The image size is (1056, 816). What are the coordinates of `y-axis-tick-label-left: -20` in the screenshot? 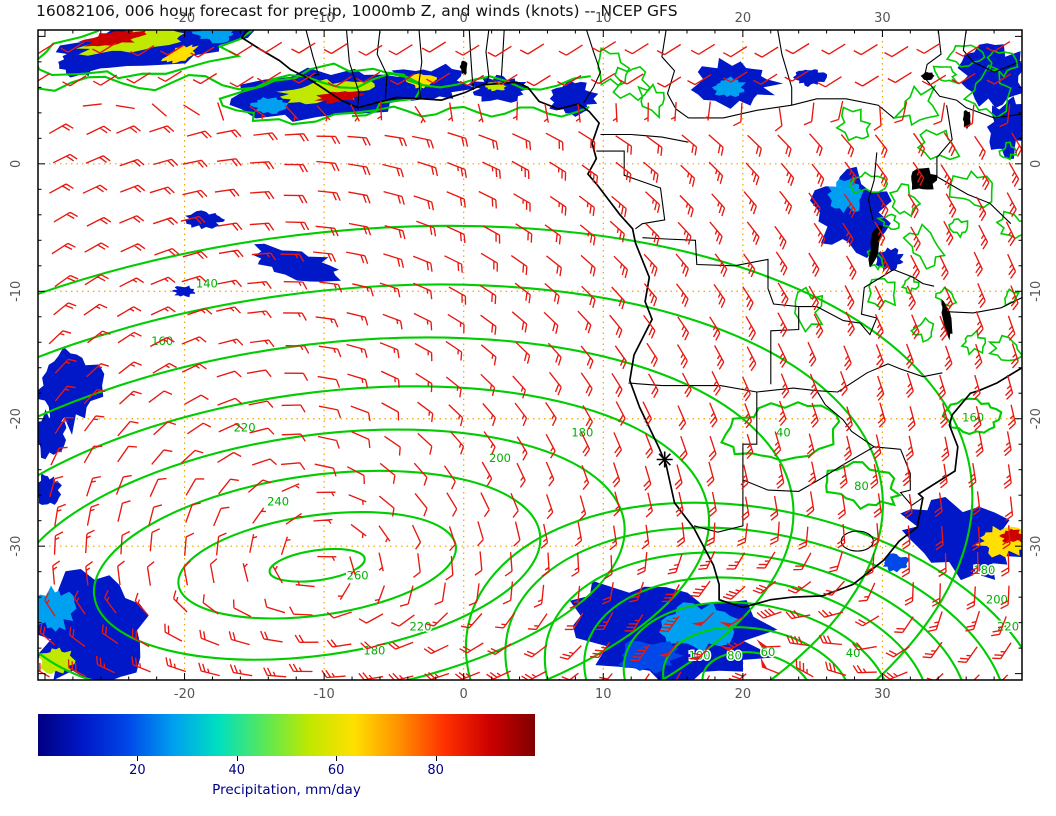 It's located at (16, 418).